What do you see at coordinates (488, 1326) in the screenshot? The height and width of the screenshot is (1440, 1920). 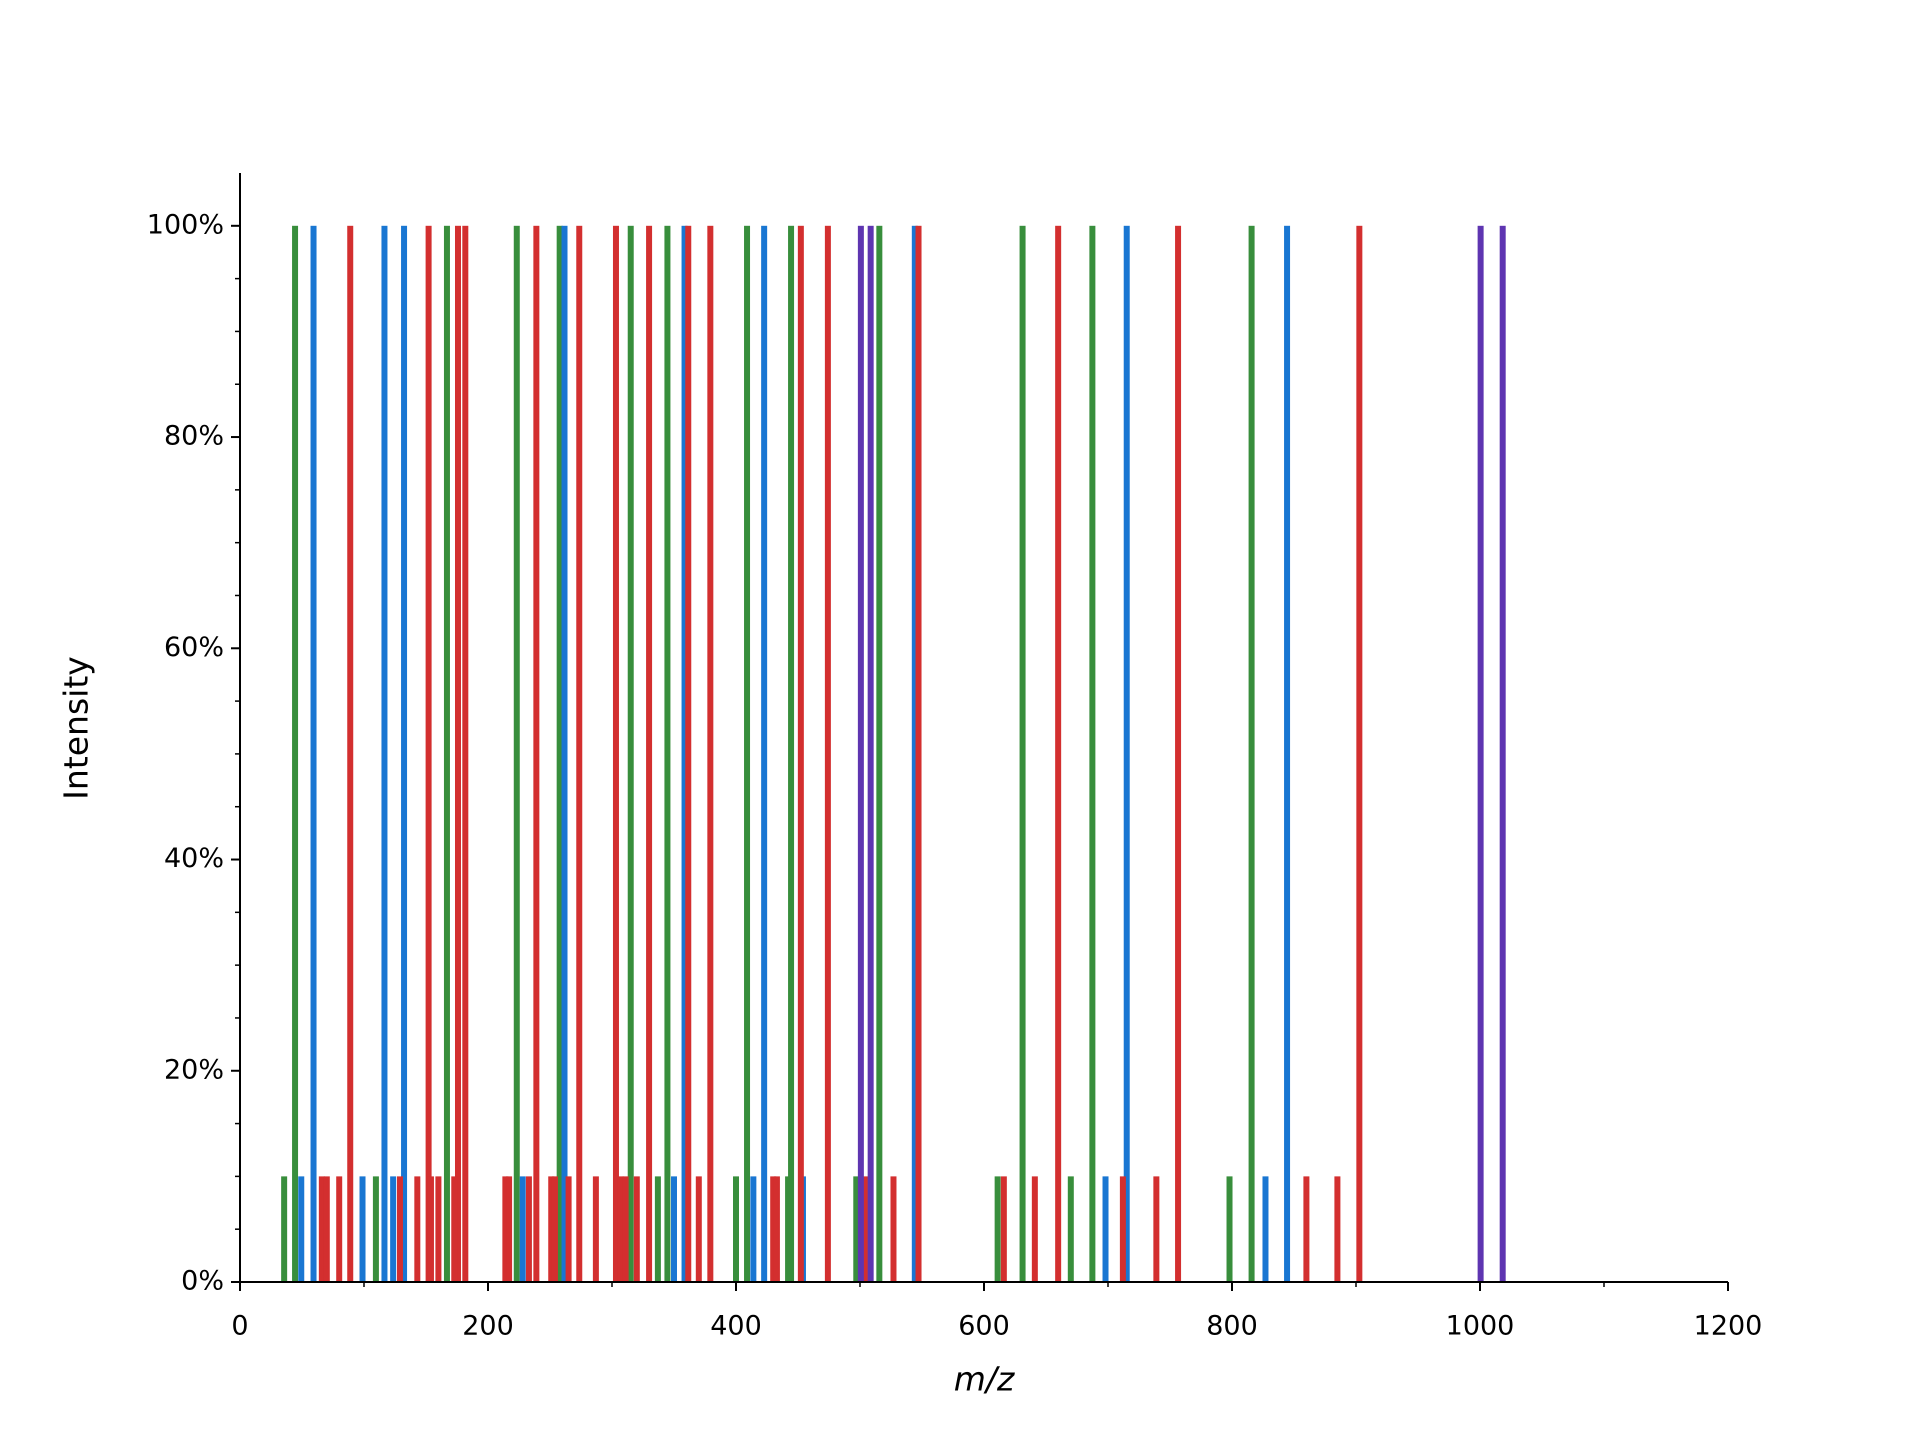 I see `x-tick-label: 200` at bounding box center [488, 1326].